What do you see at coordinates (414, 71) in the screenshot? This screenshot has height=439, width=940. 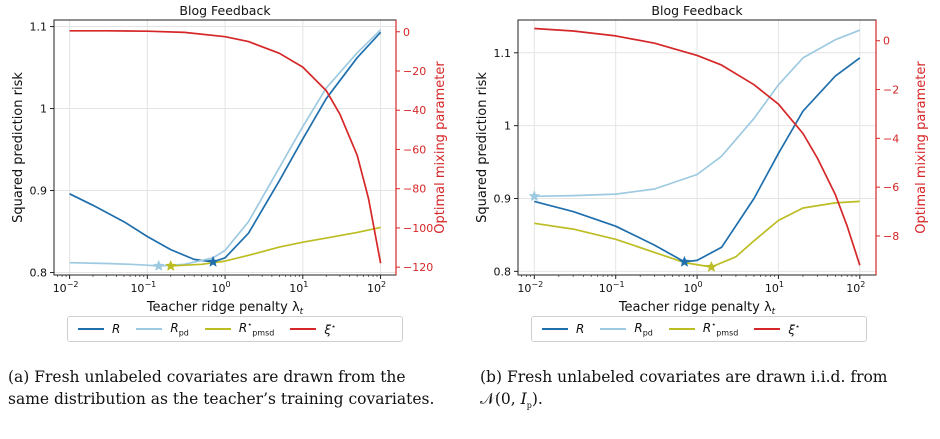 I see `y2-tick-label: −20` at bounding box center [414, 71].